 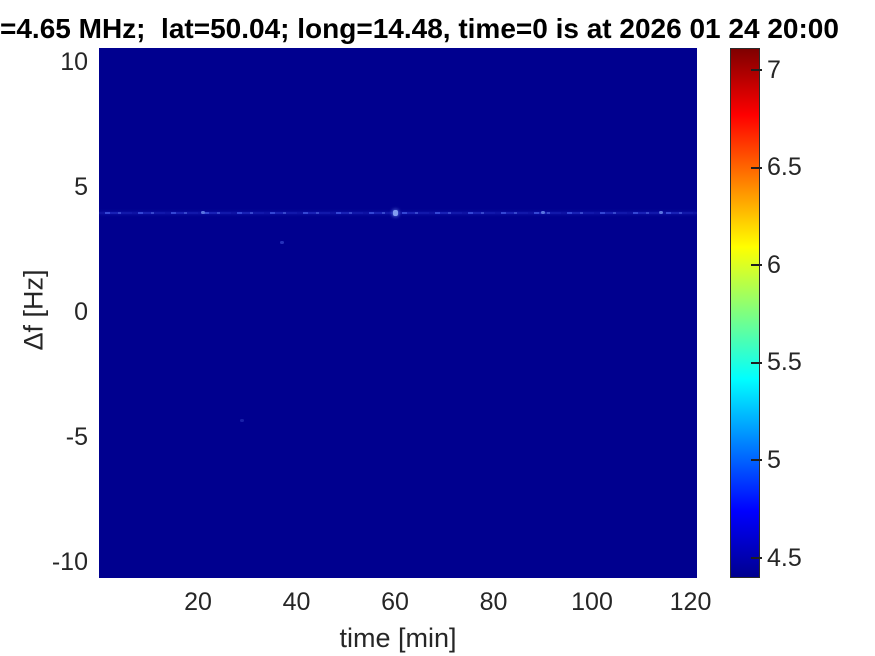 What do you see at coordinates (784, 557) in the screenshot?
I see `colorbar-tick-label: 4.5` at bounding box center [784, 557].